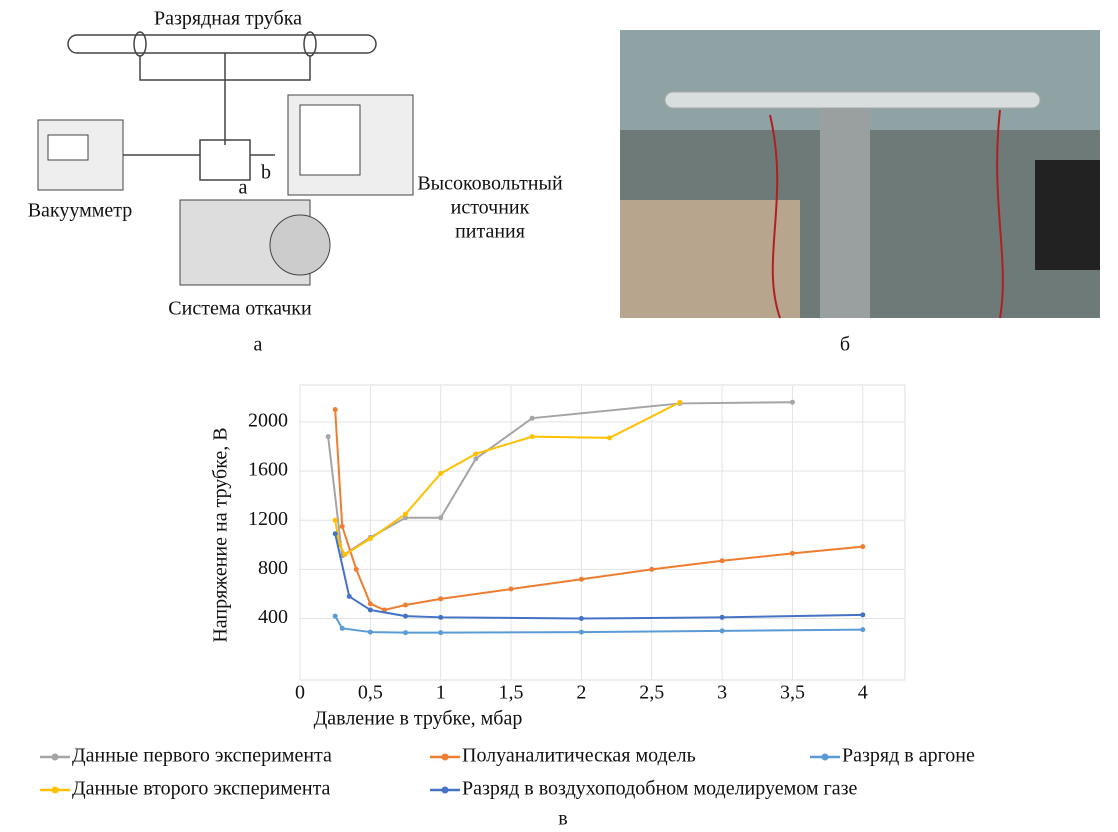  What do you see at coordinates (268, 470) in the screenshot?
I see `y-tick-label: 1600` at bounding box center [268, 470].